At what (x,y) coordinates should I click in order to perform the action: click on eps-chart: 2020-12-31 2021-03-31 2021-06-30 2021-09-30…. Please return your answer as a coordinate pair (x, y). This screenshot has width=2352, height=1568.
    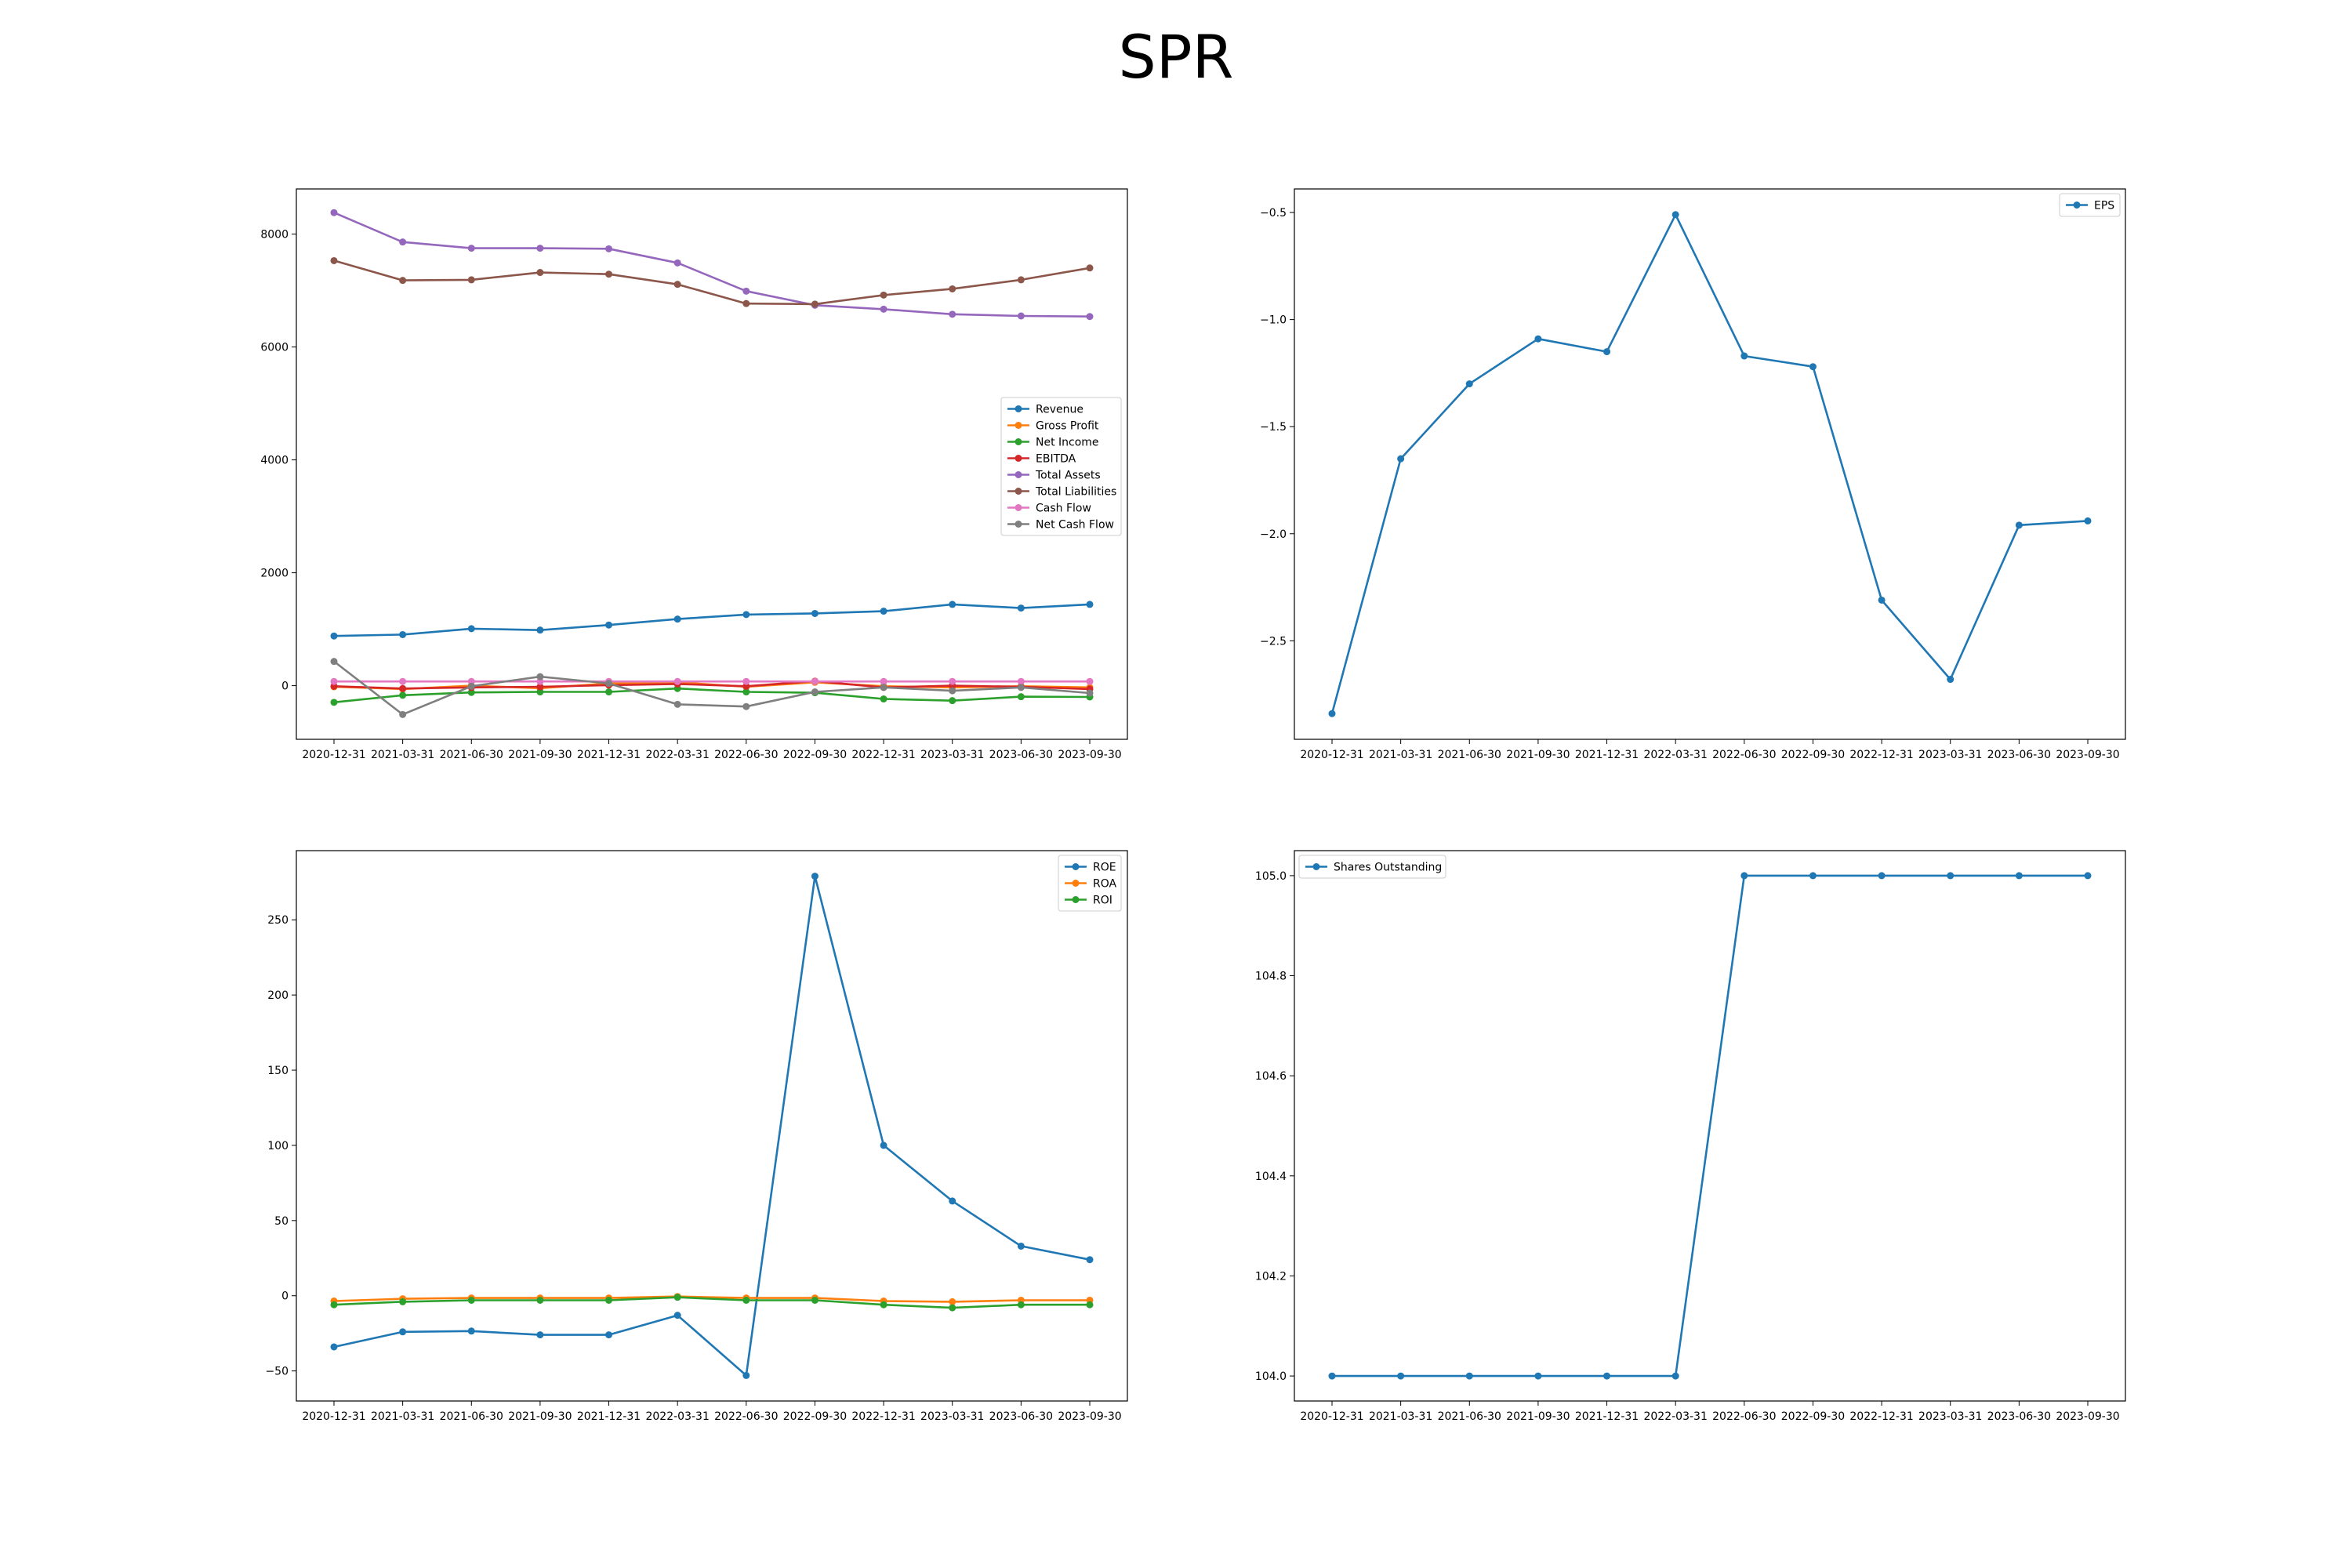
    Looking at the image, I should click on (1693, 474).